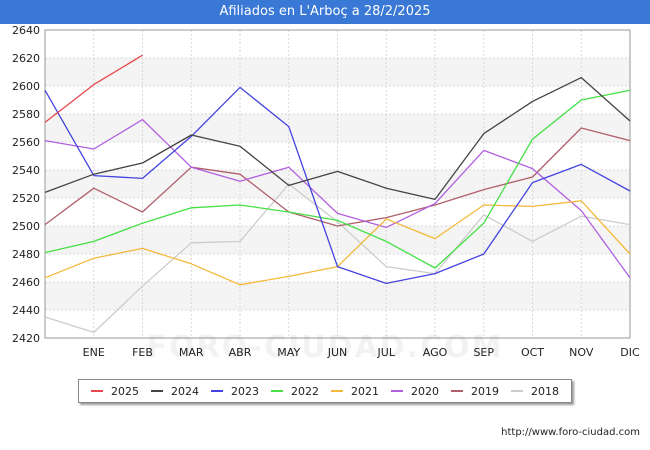  What do you see at coordinates (305, 391) in the screenshot?
I see `legend-label: 2022` at bounding box center [305, 391].